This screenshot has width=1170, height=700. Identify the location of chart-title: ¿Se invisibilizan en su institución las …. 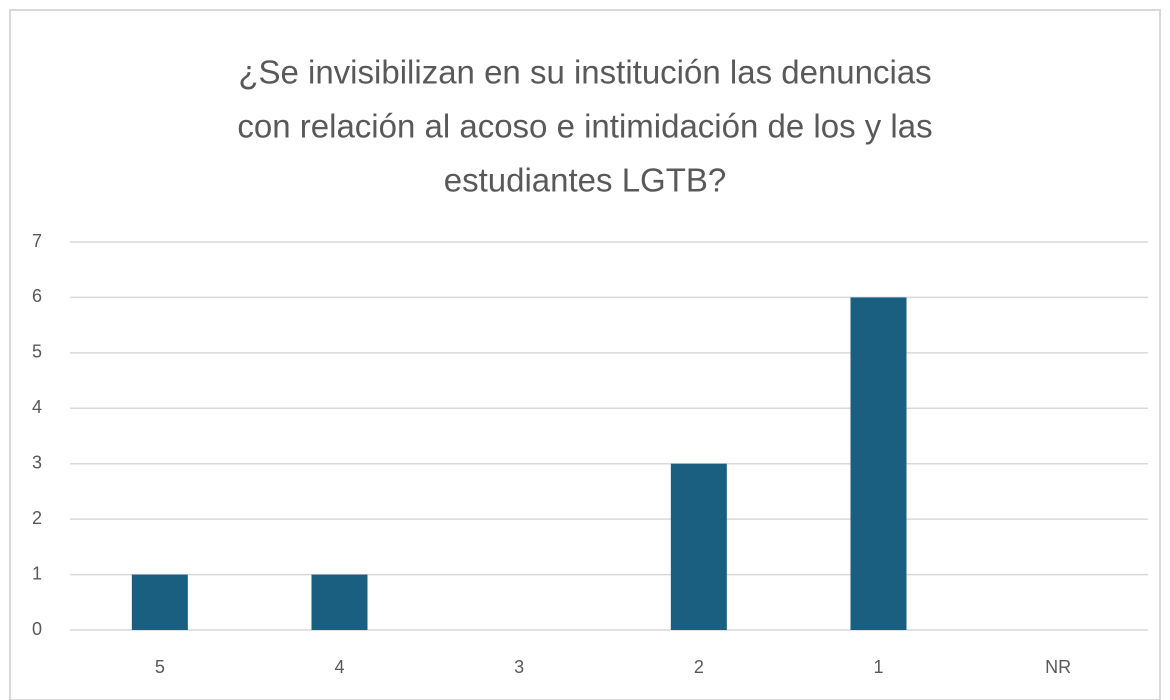
(584, 72).